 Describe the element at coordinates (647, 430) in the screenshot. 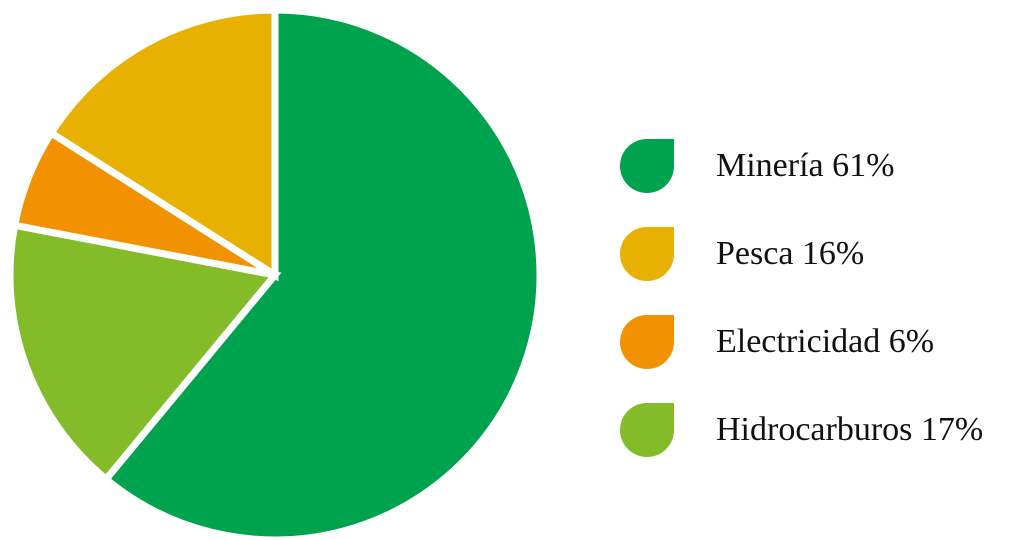

I see `legend-swatch-hidrocarburos` at that location.